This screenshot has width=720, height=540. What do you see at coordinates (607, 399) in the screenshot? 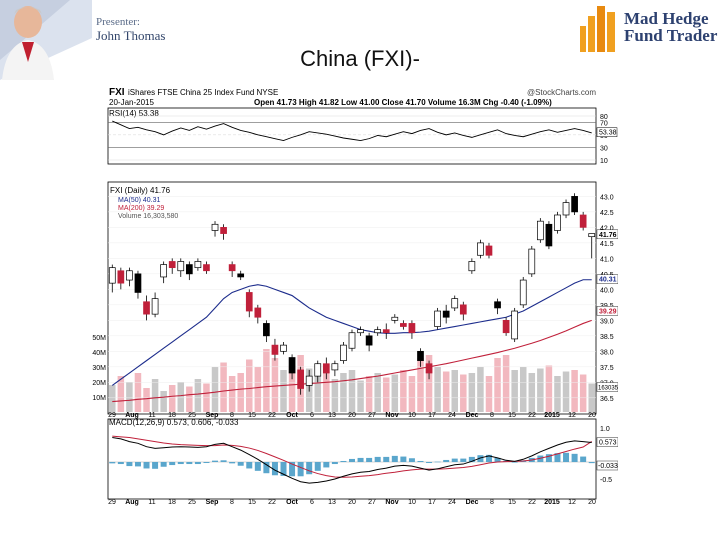
I see `price-tick-label: 36.5` at bounding box center [607, 399].